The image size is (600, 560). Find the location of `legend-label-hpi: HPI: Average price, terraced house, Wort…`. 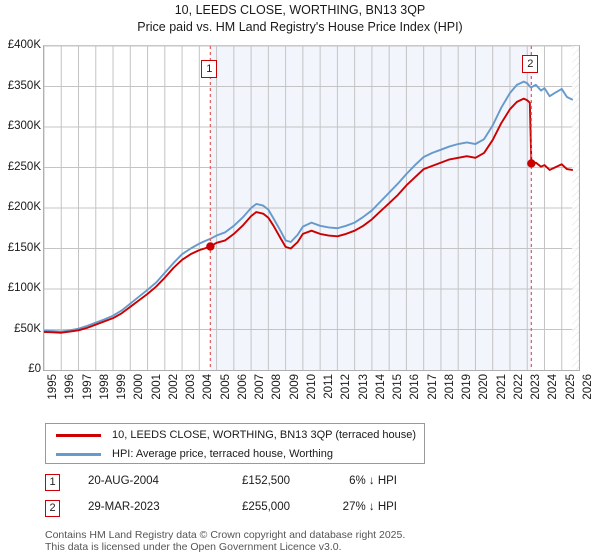

legend-label-hpi: HPI: Average price, terraced house, Wort… is located at coordinates (222, 454).